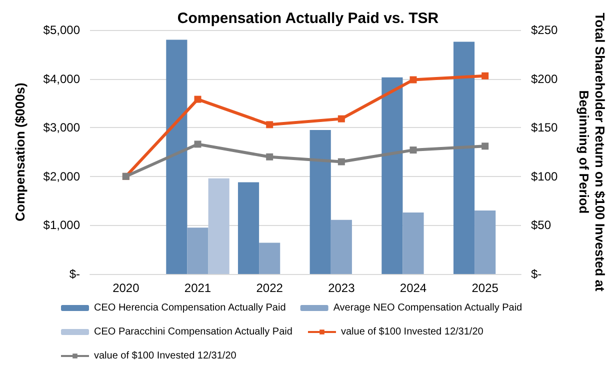  Describe the element at coordinates (544, 79) in the screenshot. I see `y2-tick-label: $200` at that location.